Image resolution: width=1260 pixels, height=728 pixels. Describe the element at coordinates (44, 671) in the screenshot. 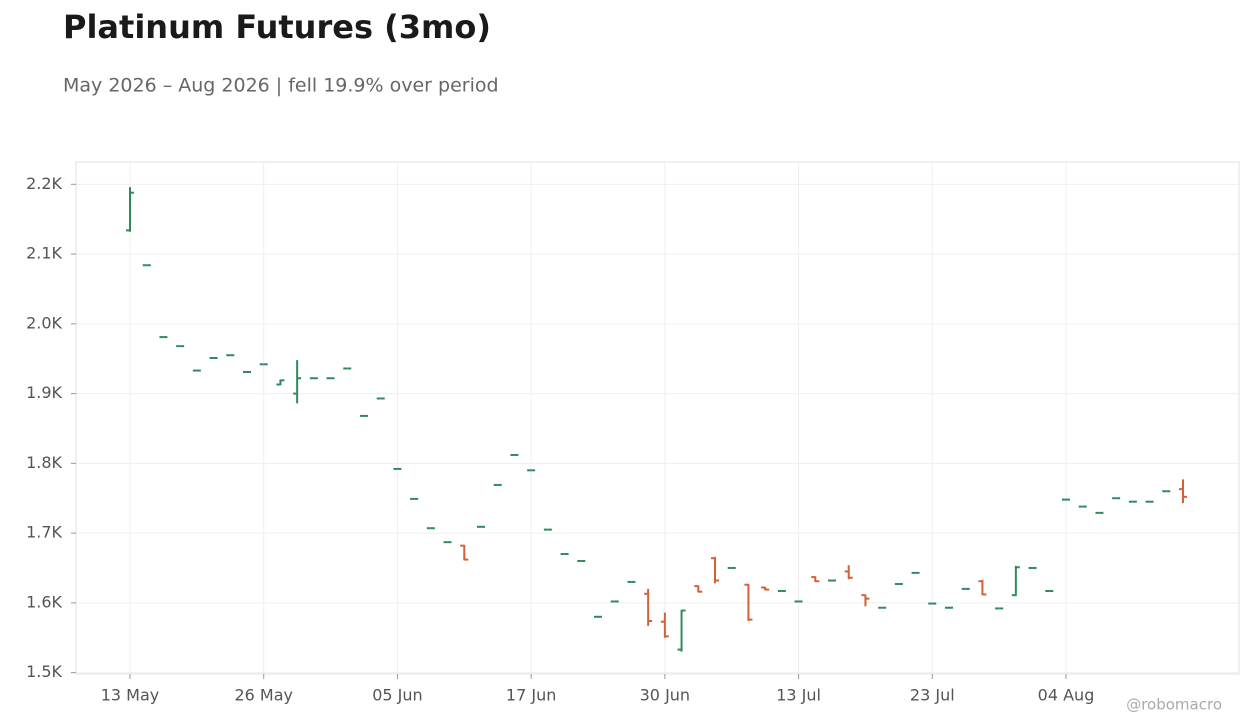

I see `y-tick-label: 1.5K` at that location.